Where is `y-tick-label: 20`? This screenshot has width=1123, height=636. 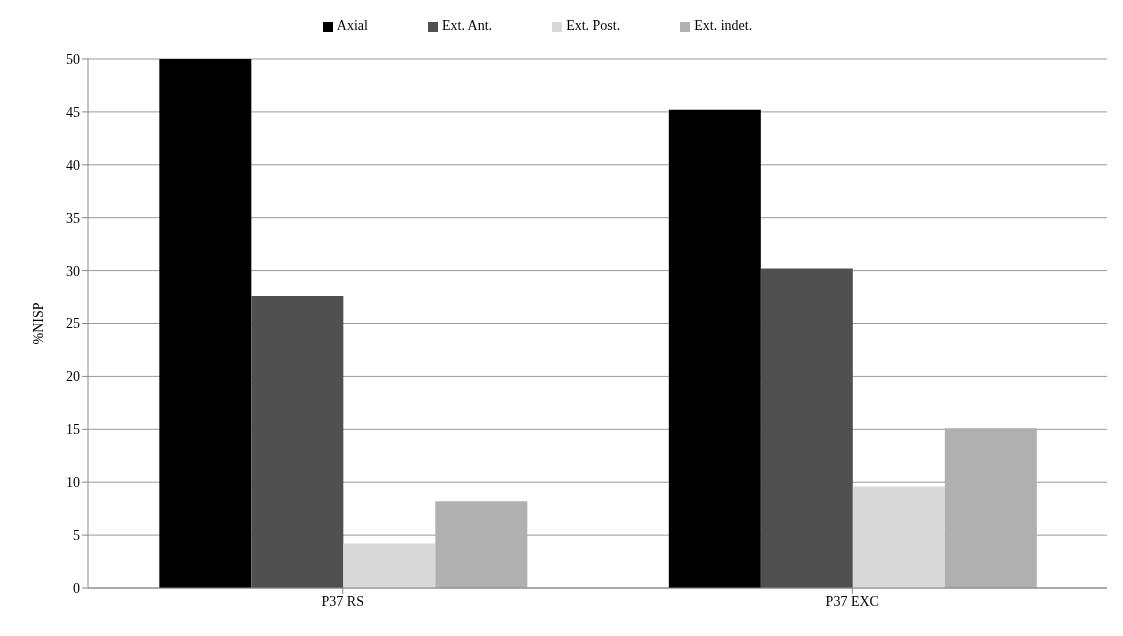 y-tick-label: 20 is located at coordinates (73, 377).